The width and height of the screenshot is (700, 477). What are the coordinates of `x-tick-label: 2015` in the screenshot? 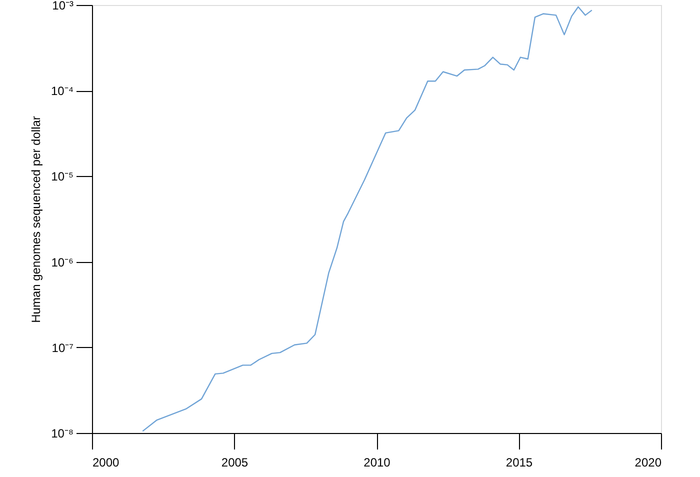 It's located at (519, 463).